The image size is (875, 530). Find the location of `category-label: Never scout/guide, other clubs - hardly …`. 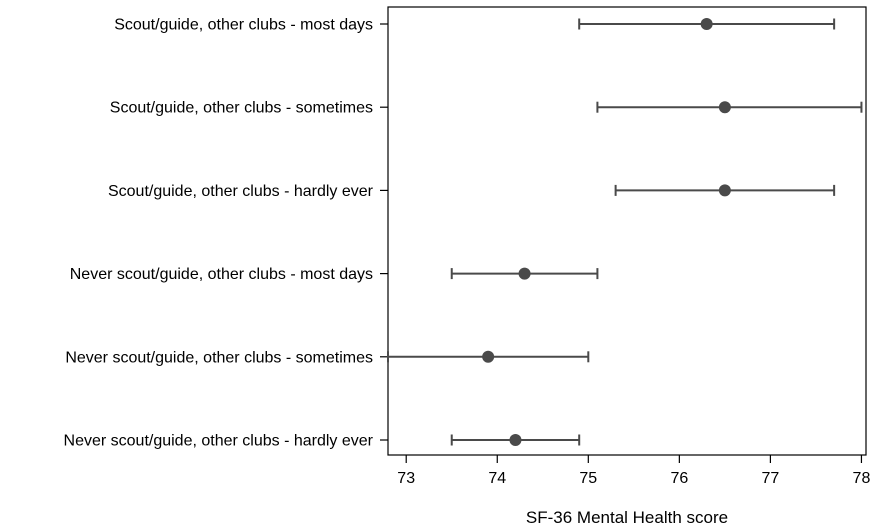

category-label: Never scout/guide, other clubs - hardly … is located at coordinates (219, 441).